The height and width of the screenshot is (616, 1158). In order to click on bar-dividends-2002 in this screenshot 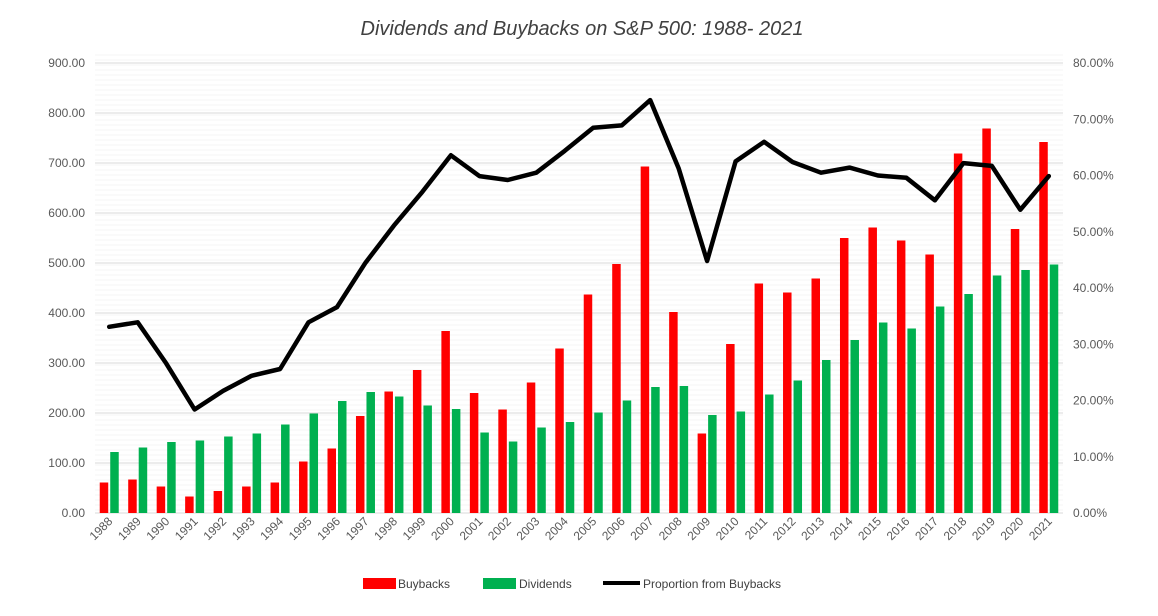, I will do `click(513, 477)`.